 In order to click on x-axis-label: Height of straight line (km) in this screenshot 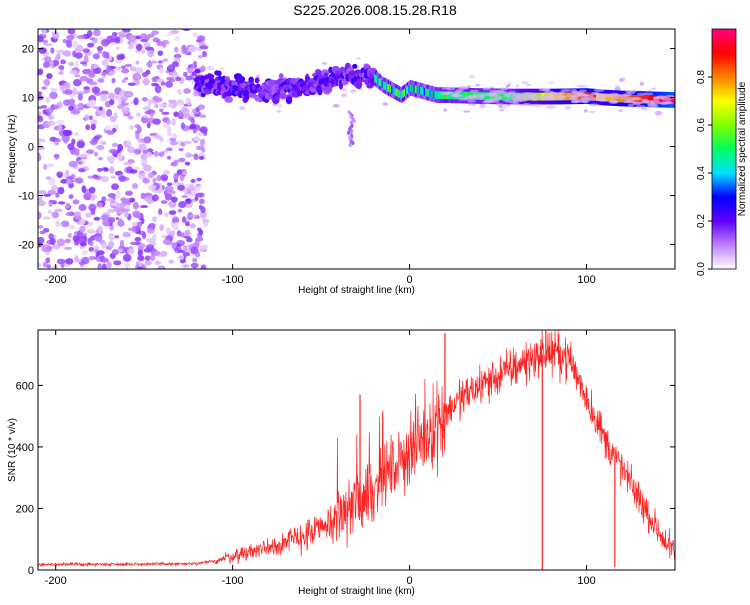, I will do `click(356, 290)`.